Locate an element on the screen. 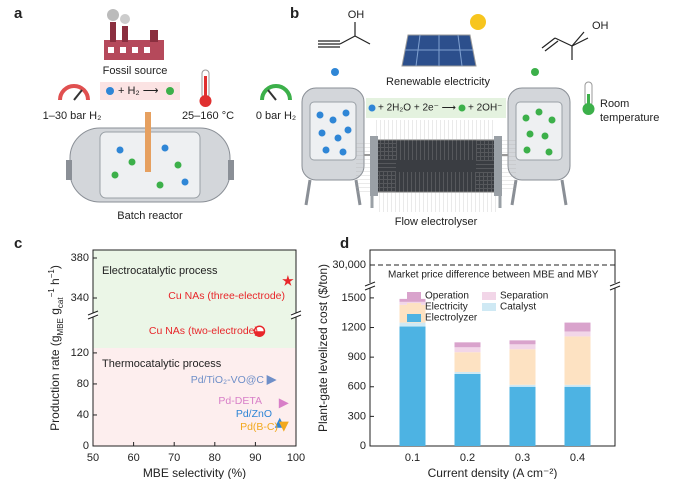  product-structure is located at coordinates (565, 45).